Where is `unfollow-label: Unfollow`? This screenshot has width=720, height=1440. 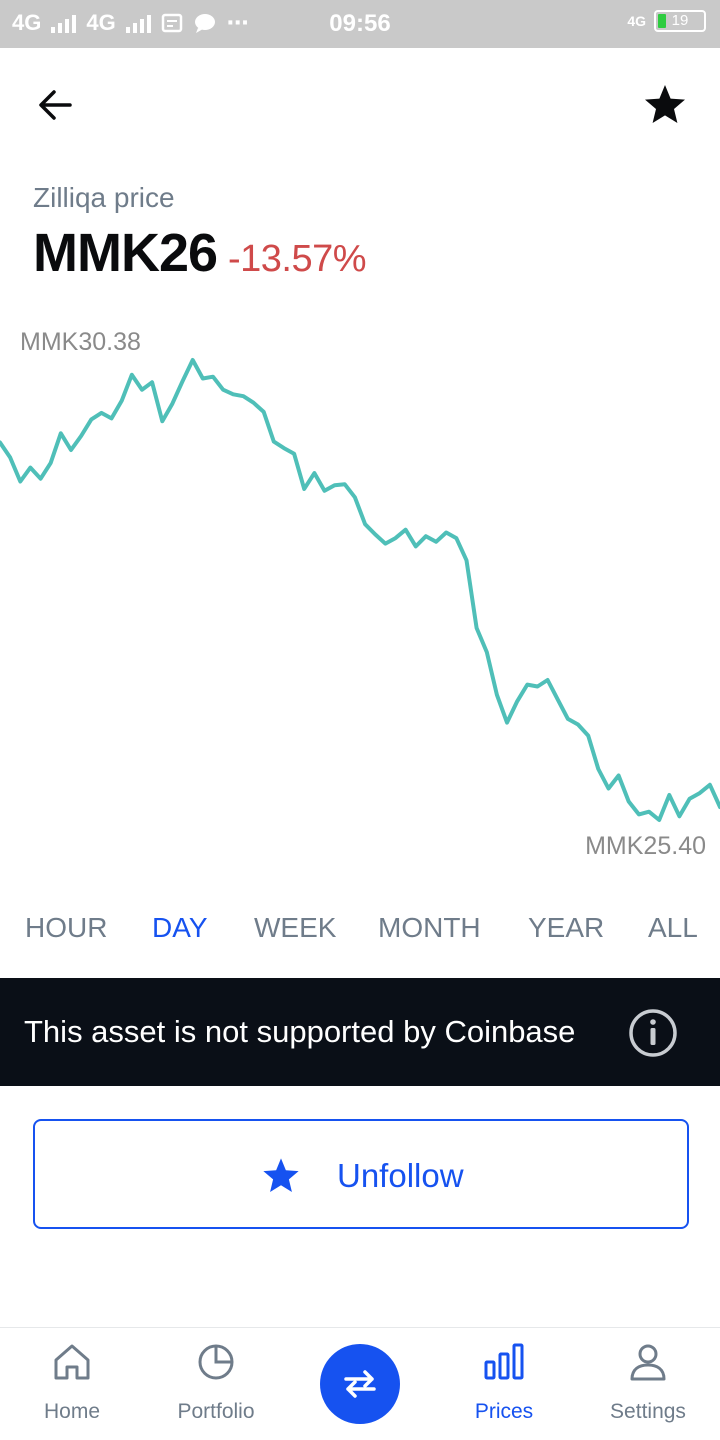 unfollow-label: Unfollow is located at coordinates (400, 1175).